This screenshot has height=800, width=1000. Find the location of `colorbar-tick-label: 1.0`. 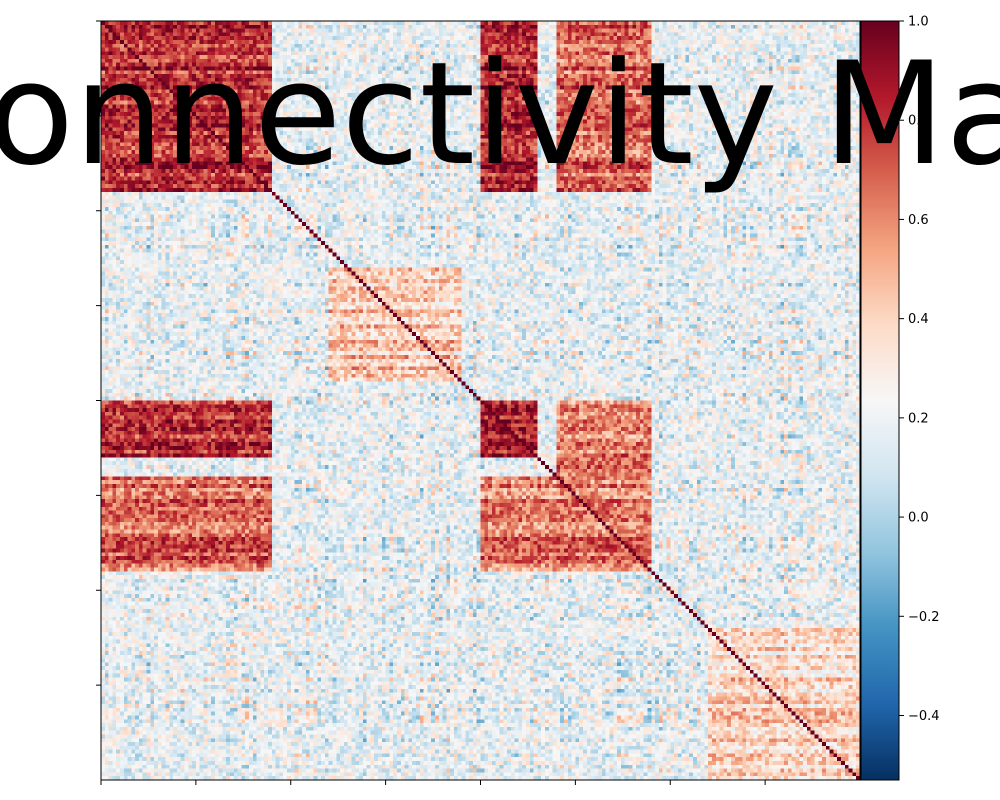

colorbar-tick-label: 1.0 is located at coordinates (918, 22).